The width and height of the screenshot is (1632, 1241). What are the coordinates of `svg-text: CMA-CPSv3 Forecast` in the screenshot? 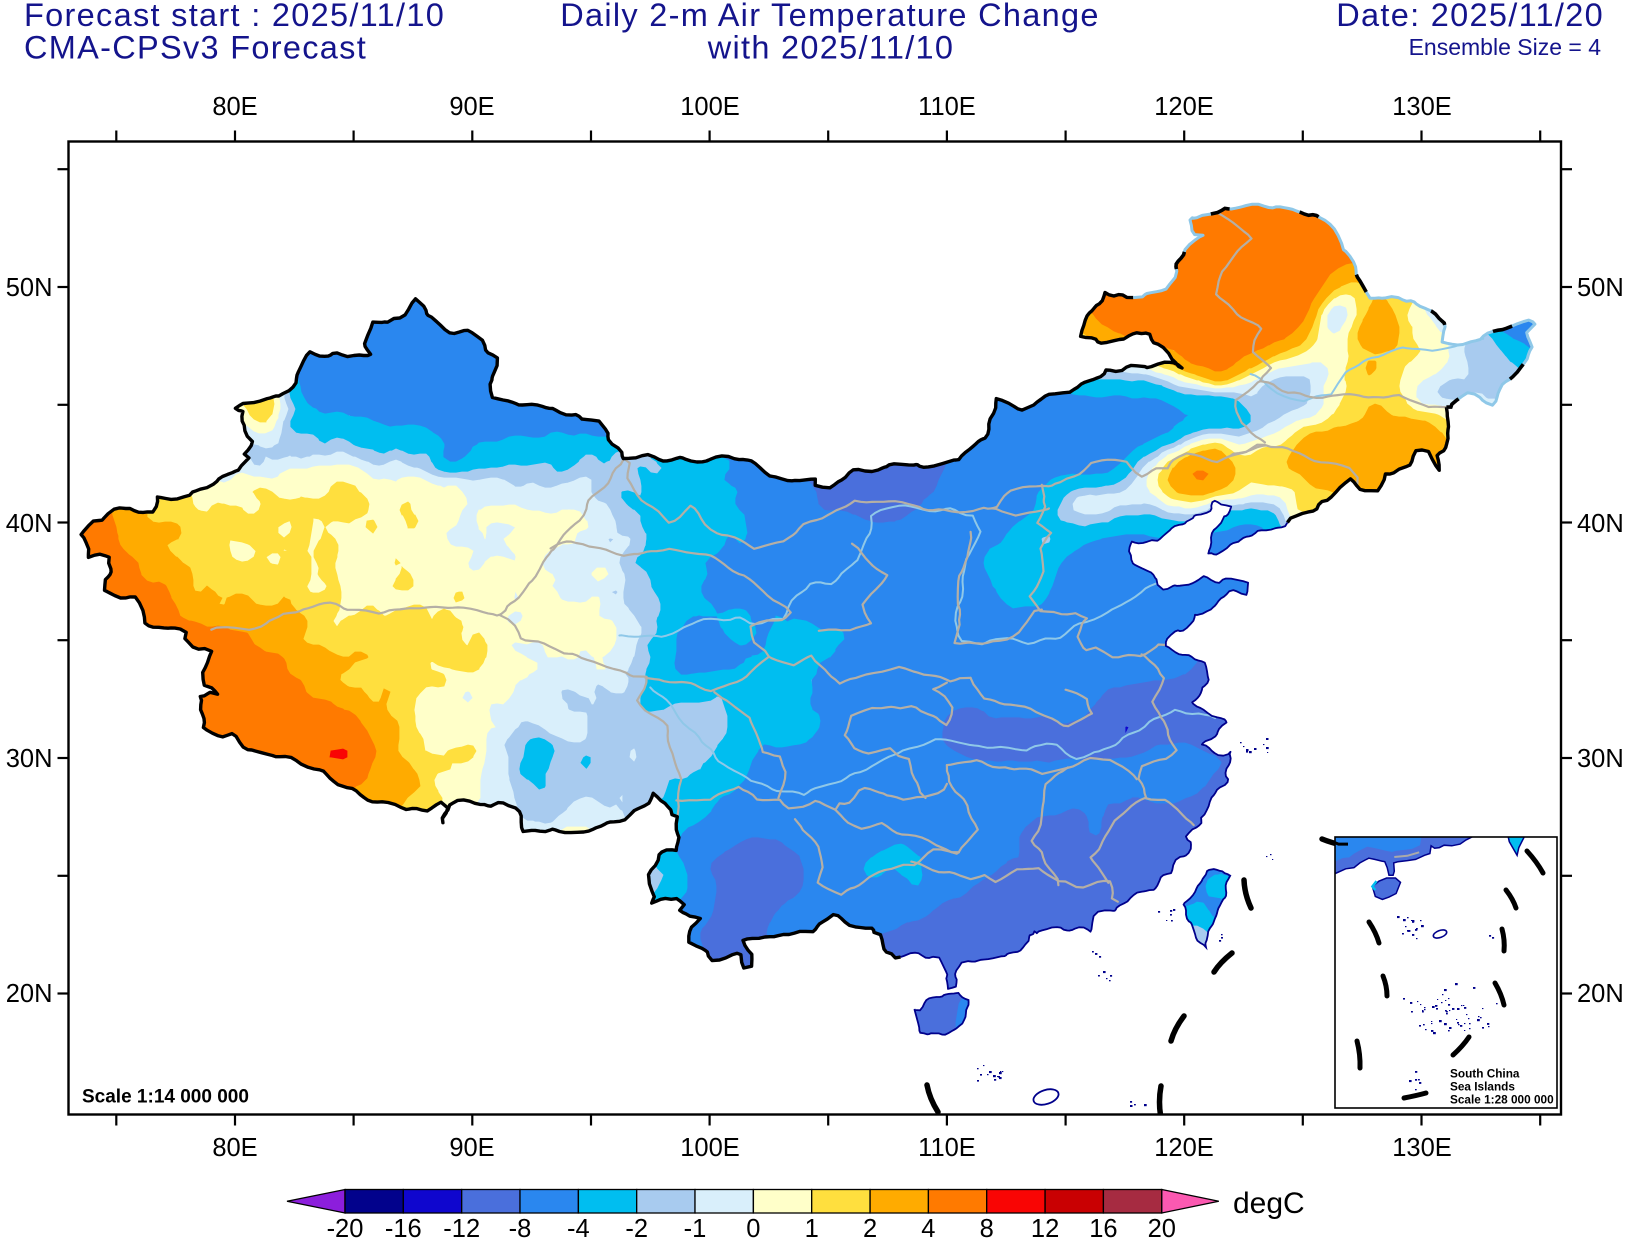 It's located at (195, 48).